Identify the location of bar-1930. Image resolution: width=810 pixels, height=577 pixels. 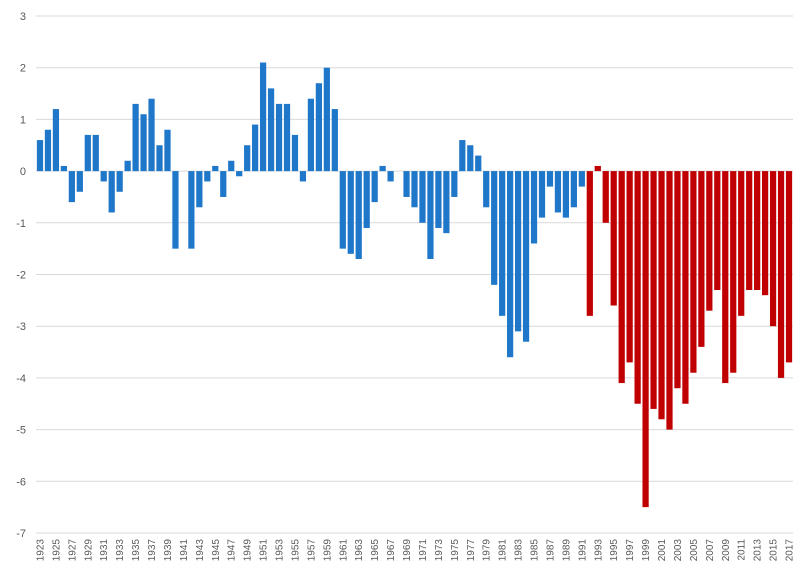
(95, 153).